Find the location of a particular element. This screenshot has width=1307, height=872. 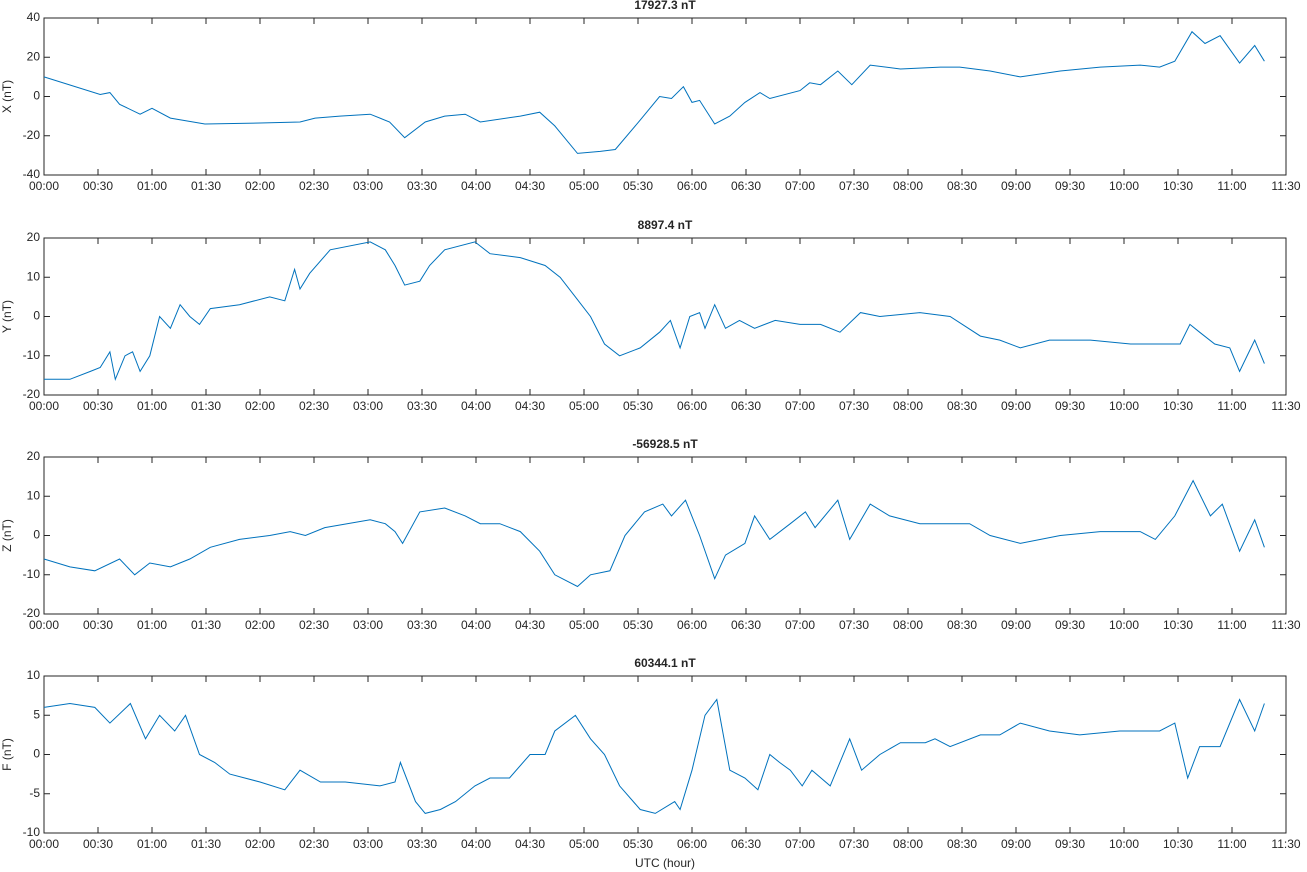

y-tick-label: -5 is located at coordinates (34, 793).